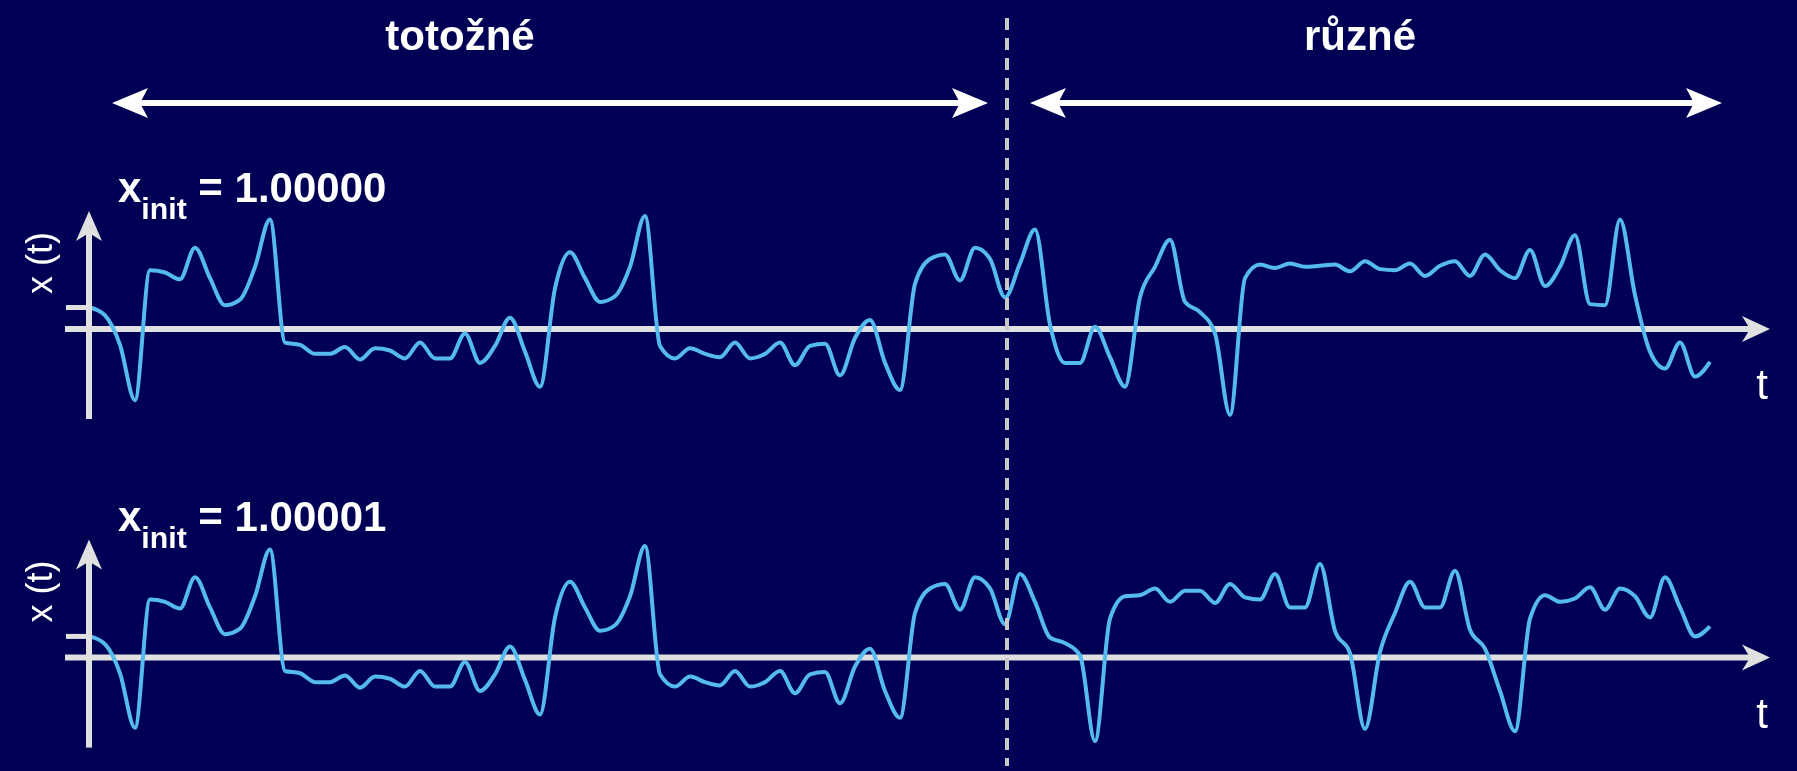 Image resolution: width=1797 pixels, height=771 pixels. Describe the element at coordinates (252, 194) in the screenshot. I see `chart-title: x$_{init}$ = 1.00000` at that location.